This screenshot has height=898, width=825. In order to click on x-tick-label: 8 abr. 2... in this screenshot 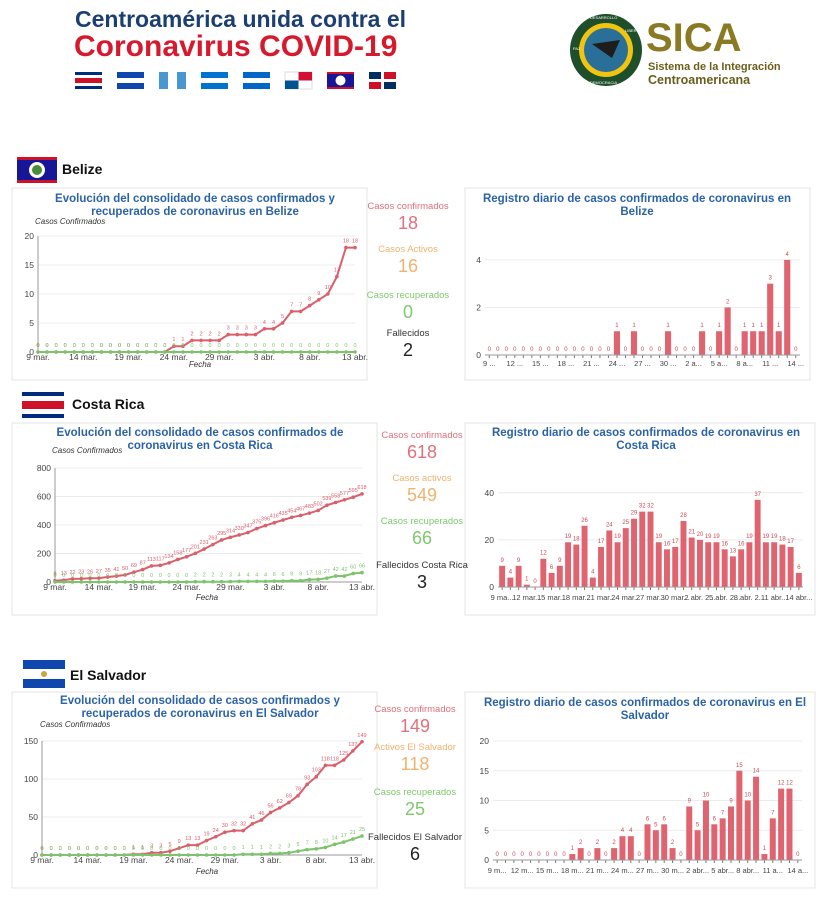, I will do `click(749, 597)`.